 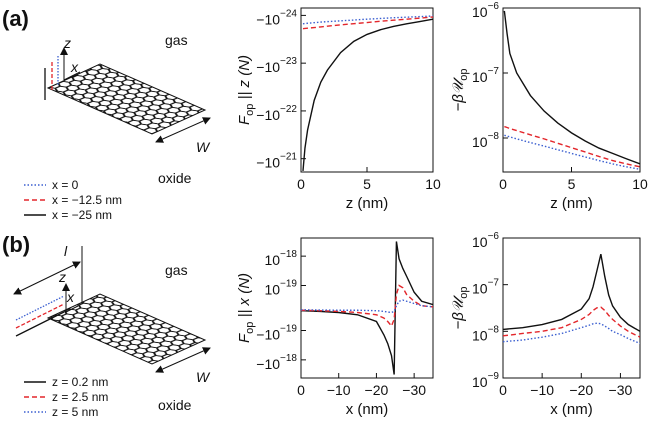 What do you see at coordinates (433, 184) in the screenshot?
I see `x-tick-label: 10` at bounding box center [433, 184].